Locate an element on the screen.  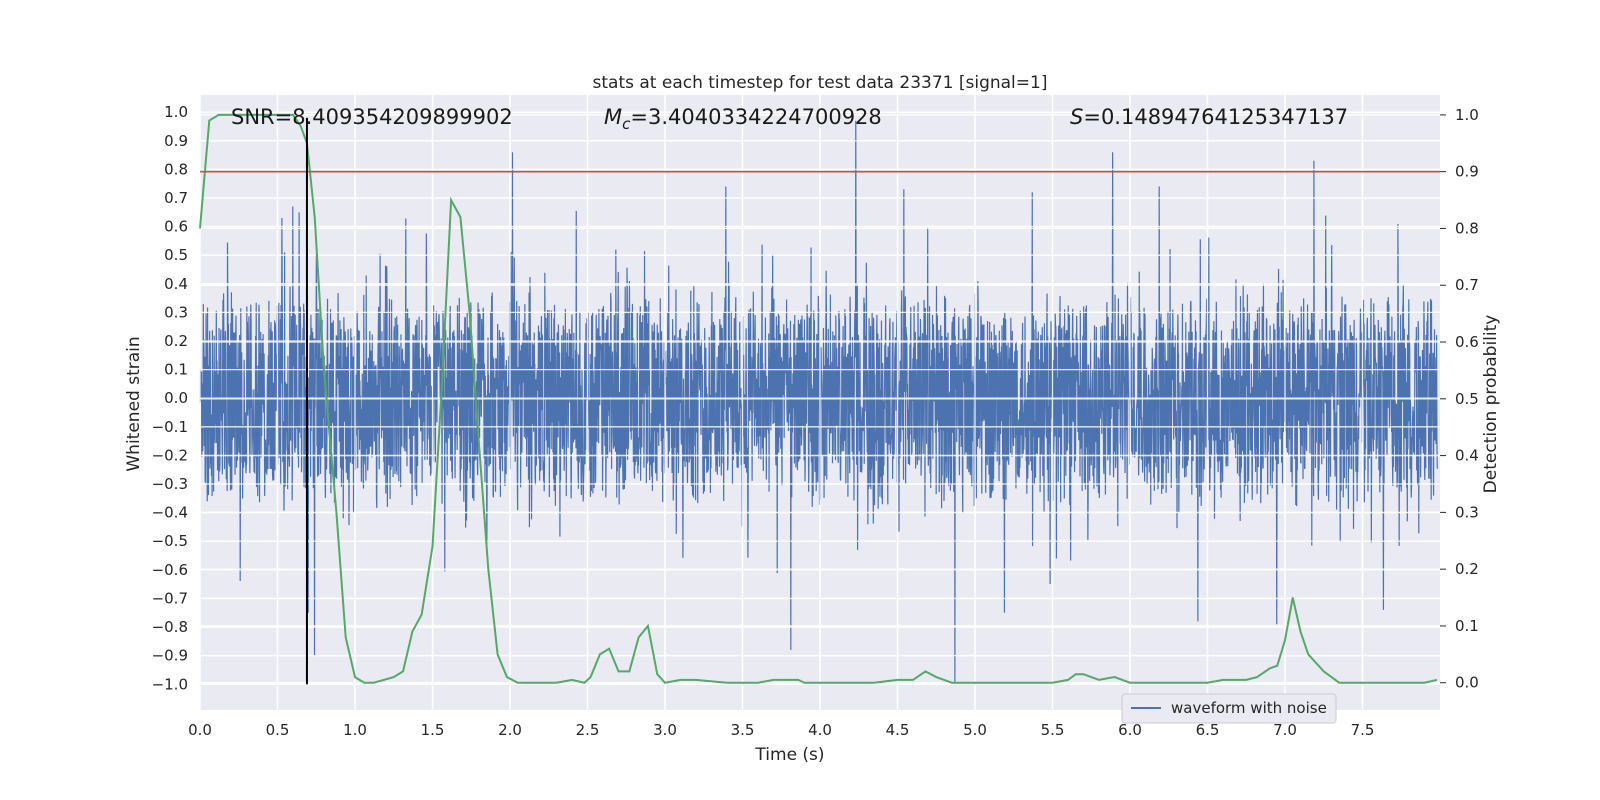
x-tick-label: 2.0 is located at coordinates (510, 730).